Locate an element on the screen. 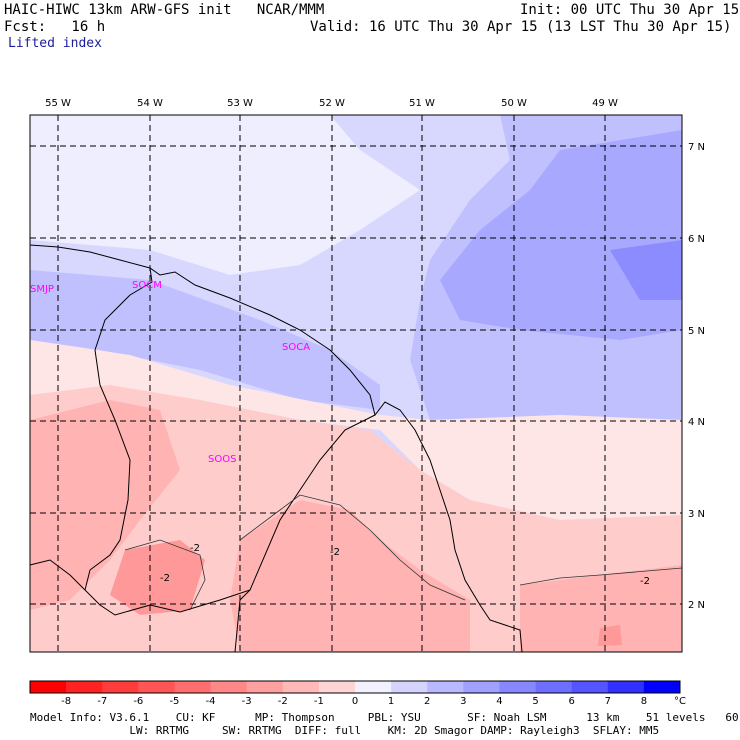 The height and width of the screenshot is (740, 740). colorbar-tick-label: 6 is located at coordinates (571, 701).